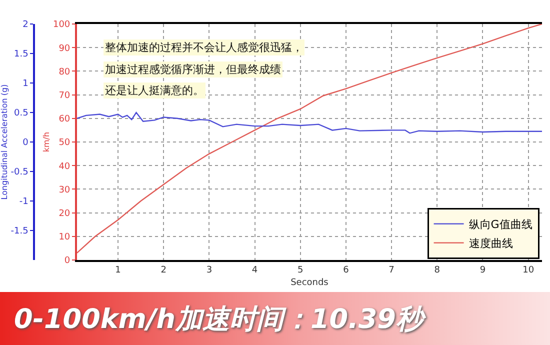  Describe the element at coordinates (64, 167) in the screenshot. I see `y-tick-label: 40` at that location.